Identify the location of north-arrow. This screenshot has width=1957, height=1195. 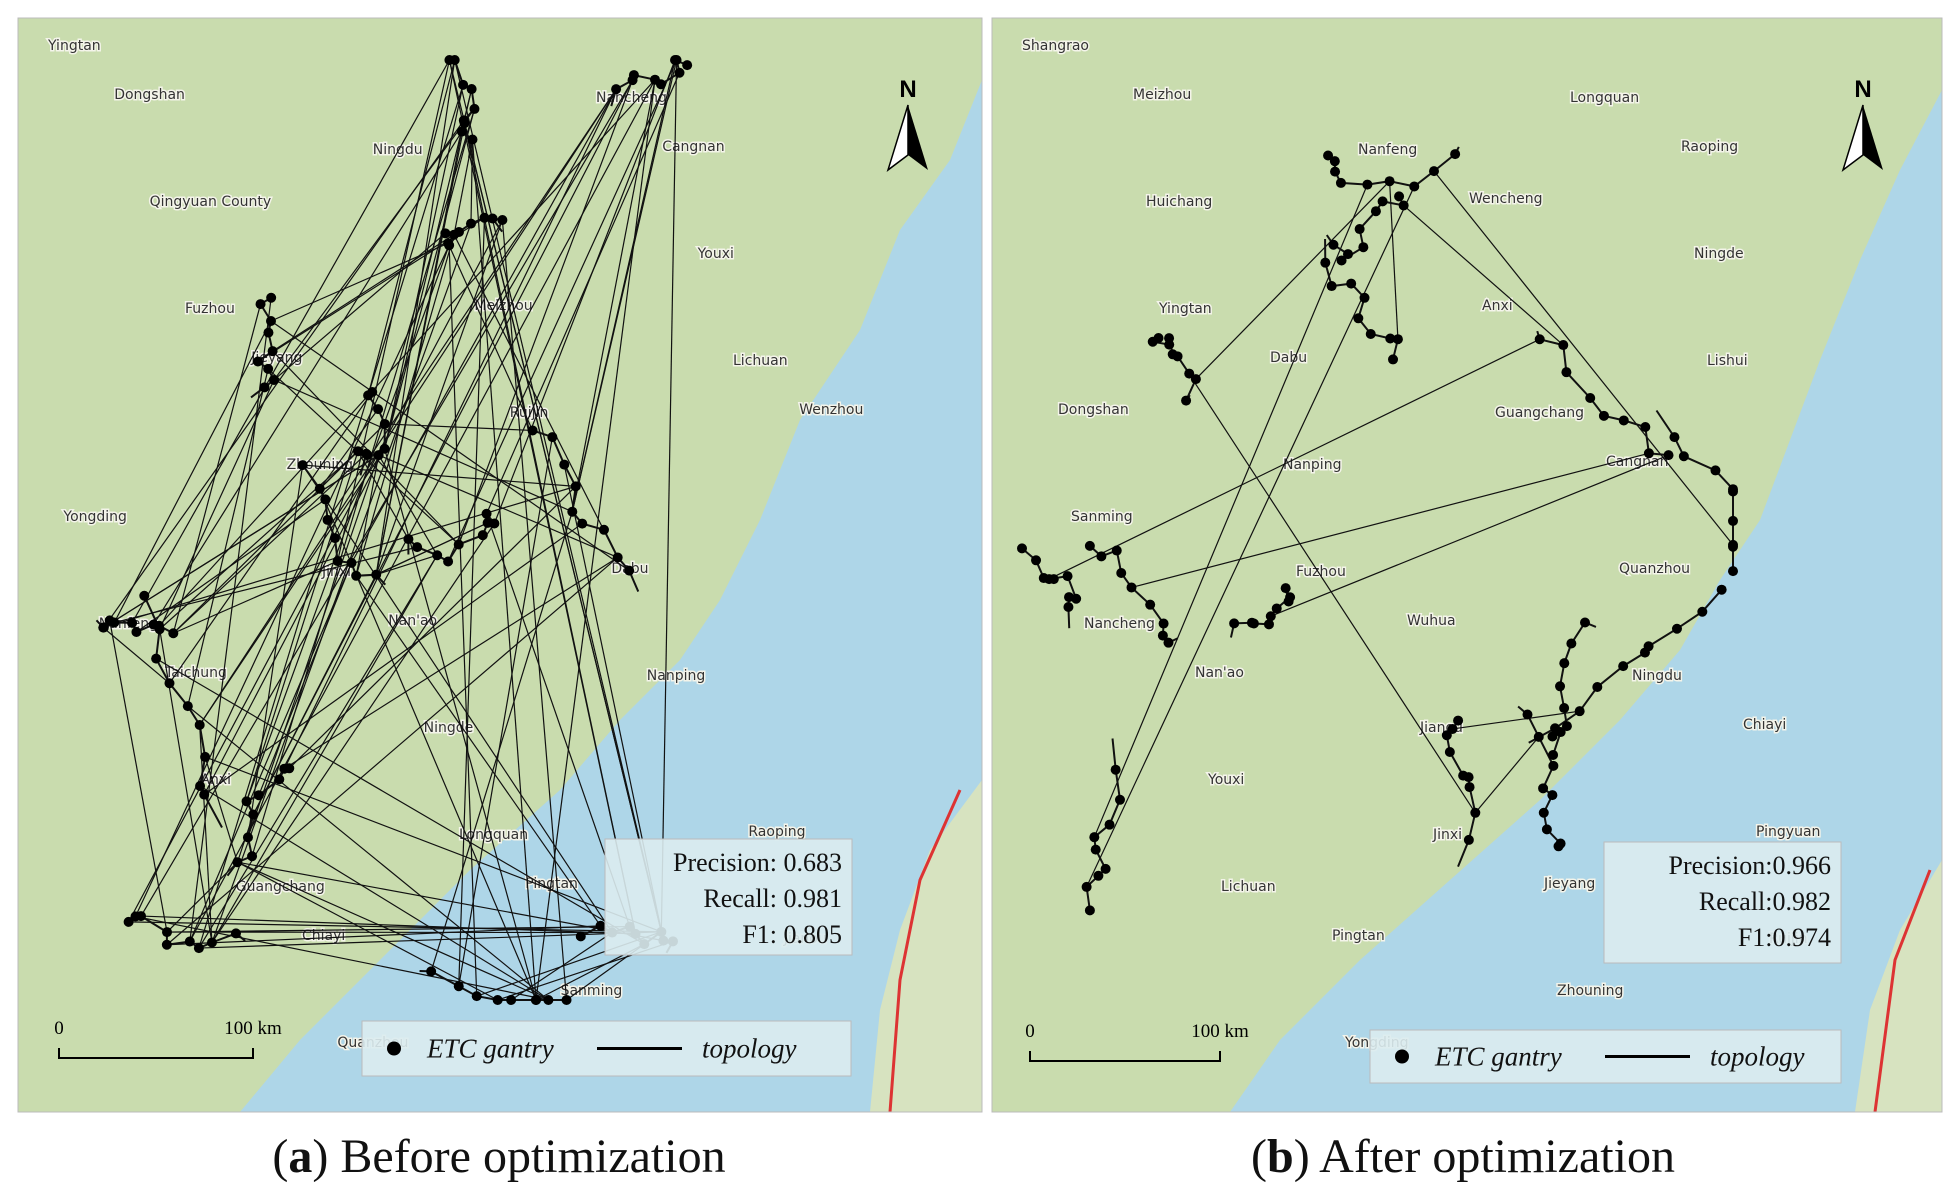
(1873, 137).